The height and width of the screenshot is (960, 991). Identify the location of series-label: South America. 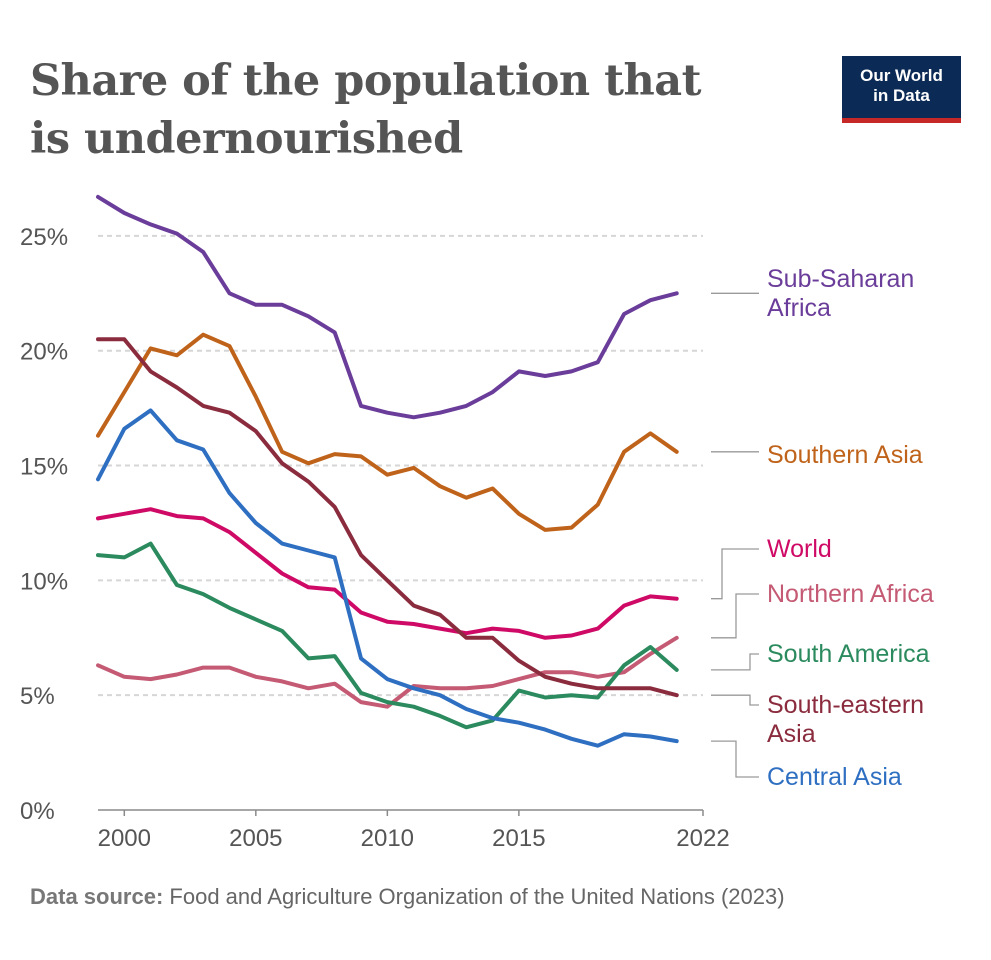
(848, 654).